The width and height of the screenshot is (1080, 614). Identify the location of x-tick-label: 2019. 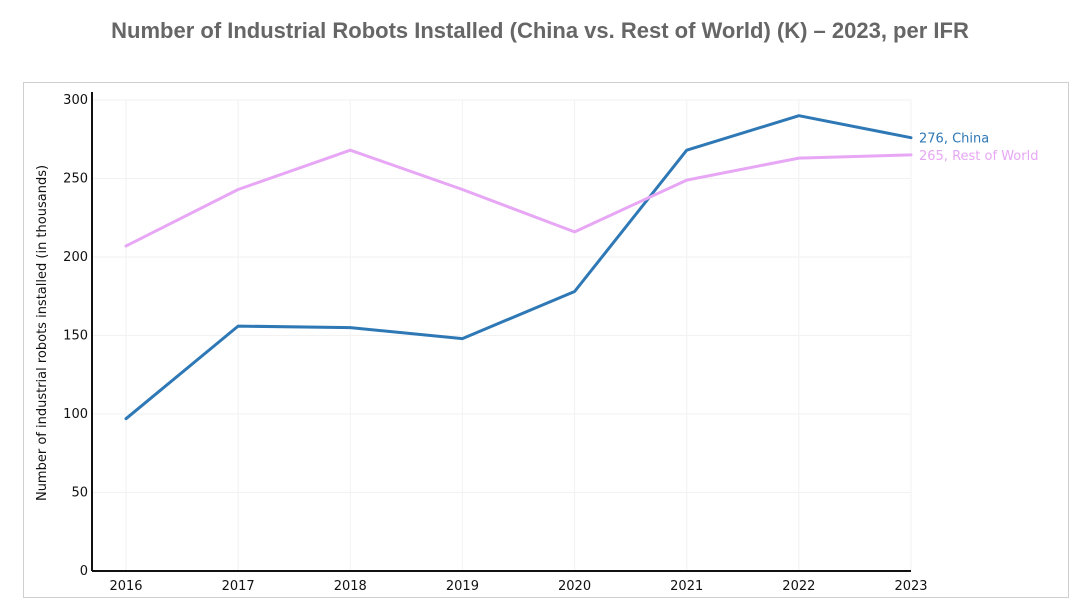
(462, 586).